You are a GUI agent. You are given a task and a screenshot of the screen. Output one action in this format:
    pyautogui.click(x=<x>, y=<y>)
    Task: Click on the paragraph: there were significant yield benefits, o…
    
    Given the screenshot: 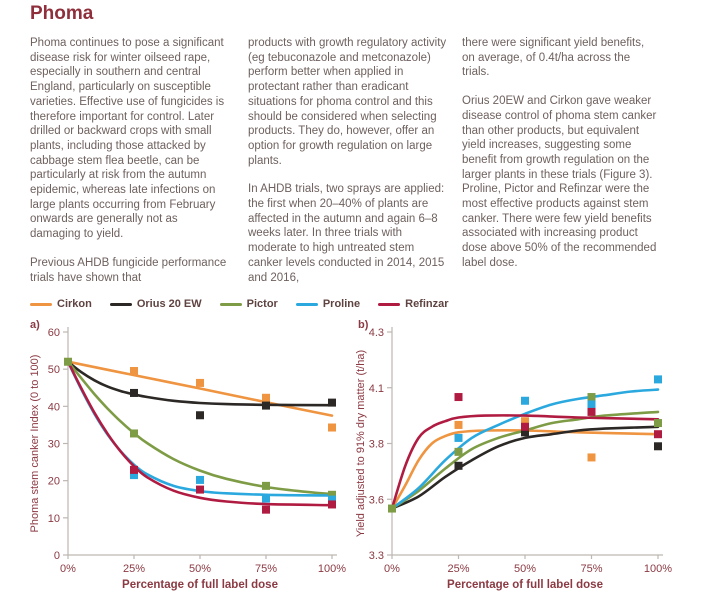 What is the action you would take?
    pyautogui.click(x=553, y=58)
    